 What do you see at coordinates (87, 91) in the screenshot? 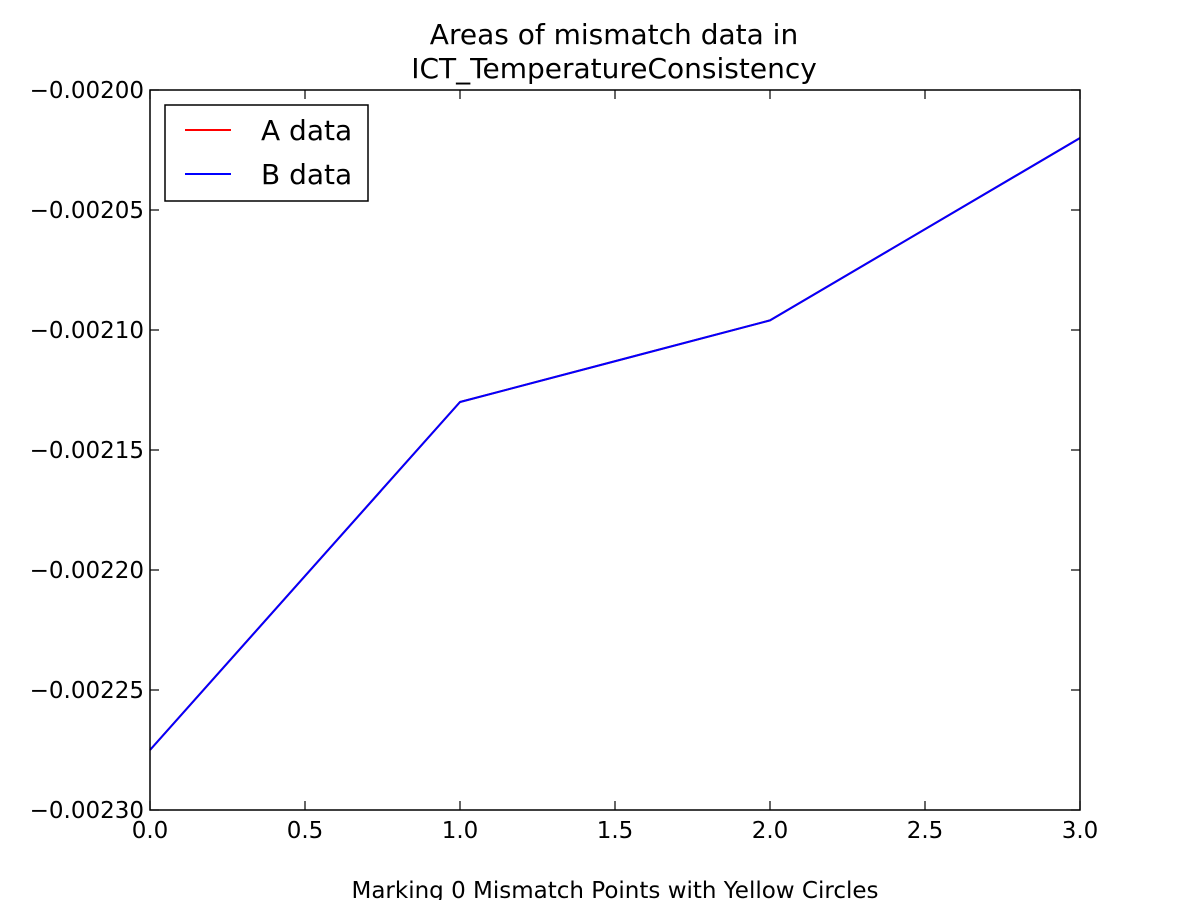
I see `y-tick-label-0: −0.00200` at bounding box center [87, 91].